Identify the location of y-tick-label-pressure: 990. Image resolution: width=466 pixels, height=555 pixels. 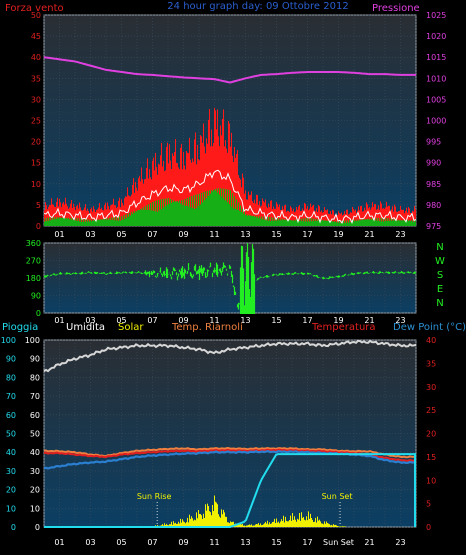
(433, 163).